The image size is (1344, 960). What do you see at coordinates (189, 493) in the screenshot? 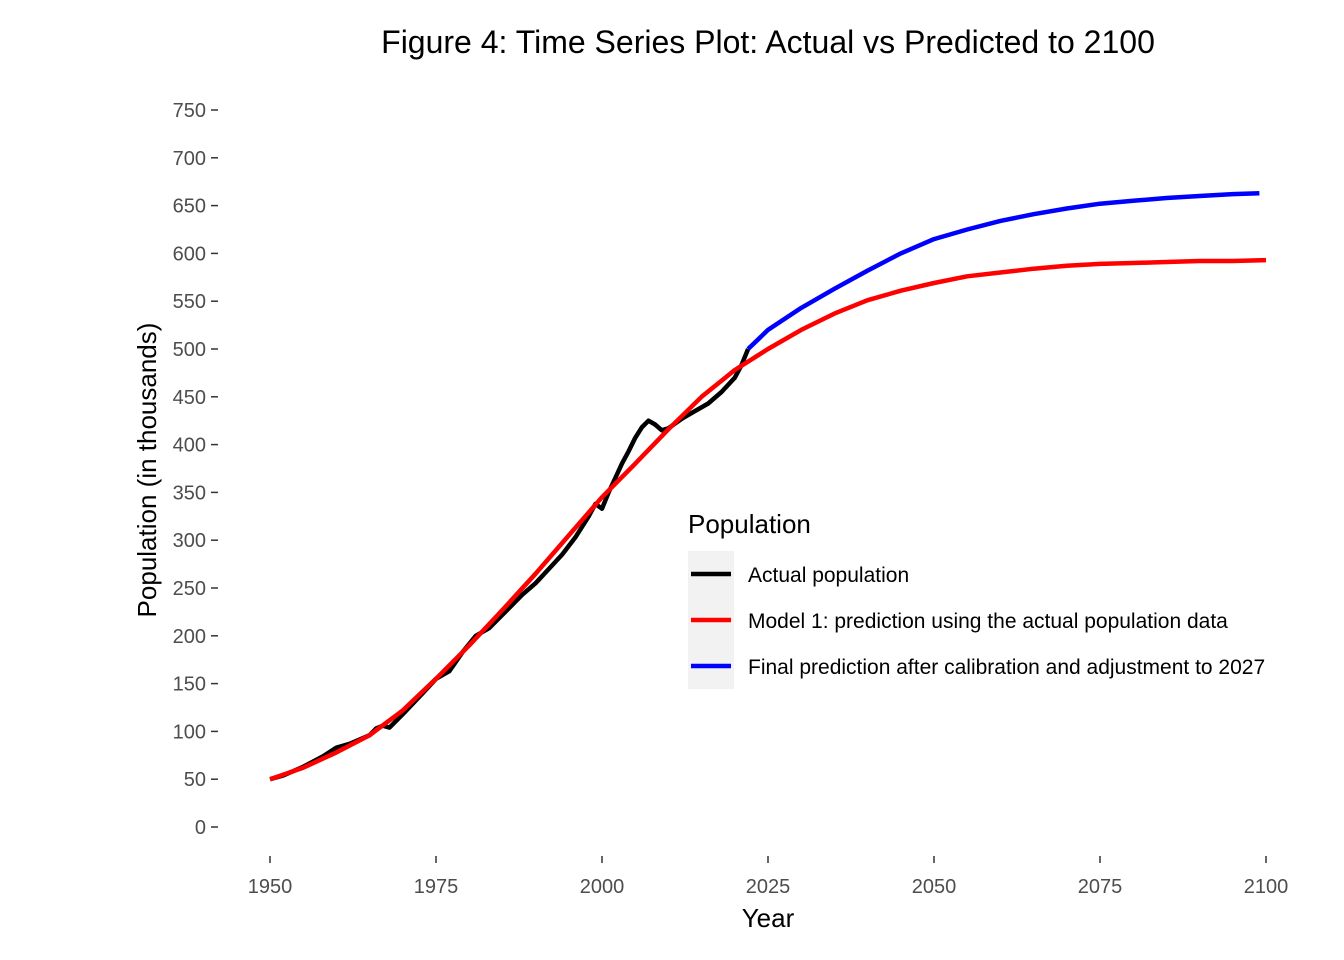
I see `y-tick-label: 350` at bounding box center [189, 493].